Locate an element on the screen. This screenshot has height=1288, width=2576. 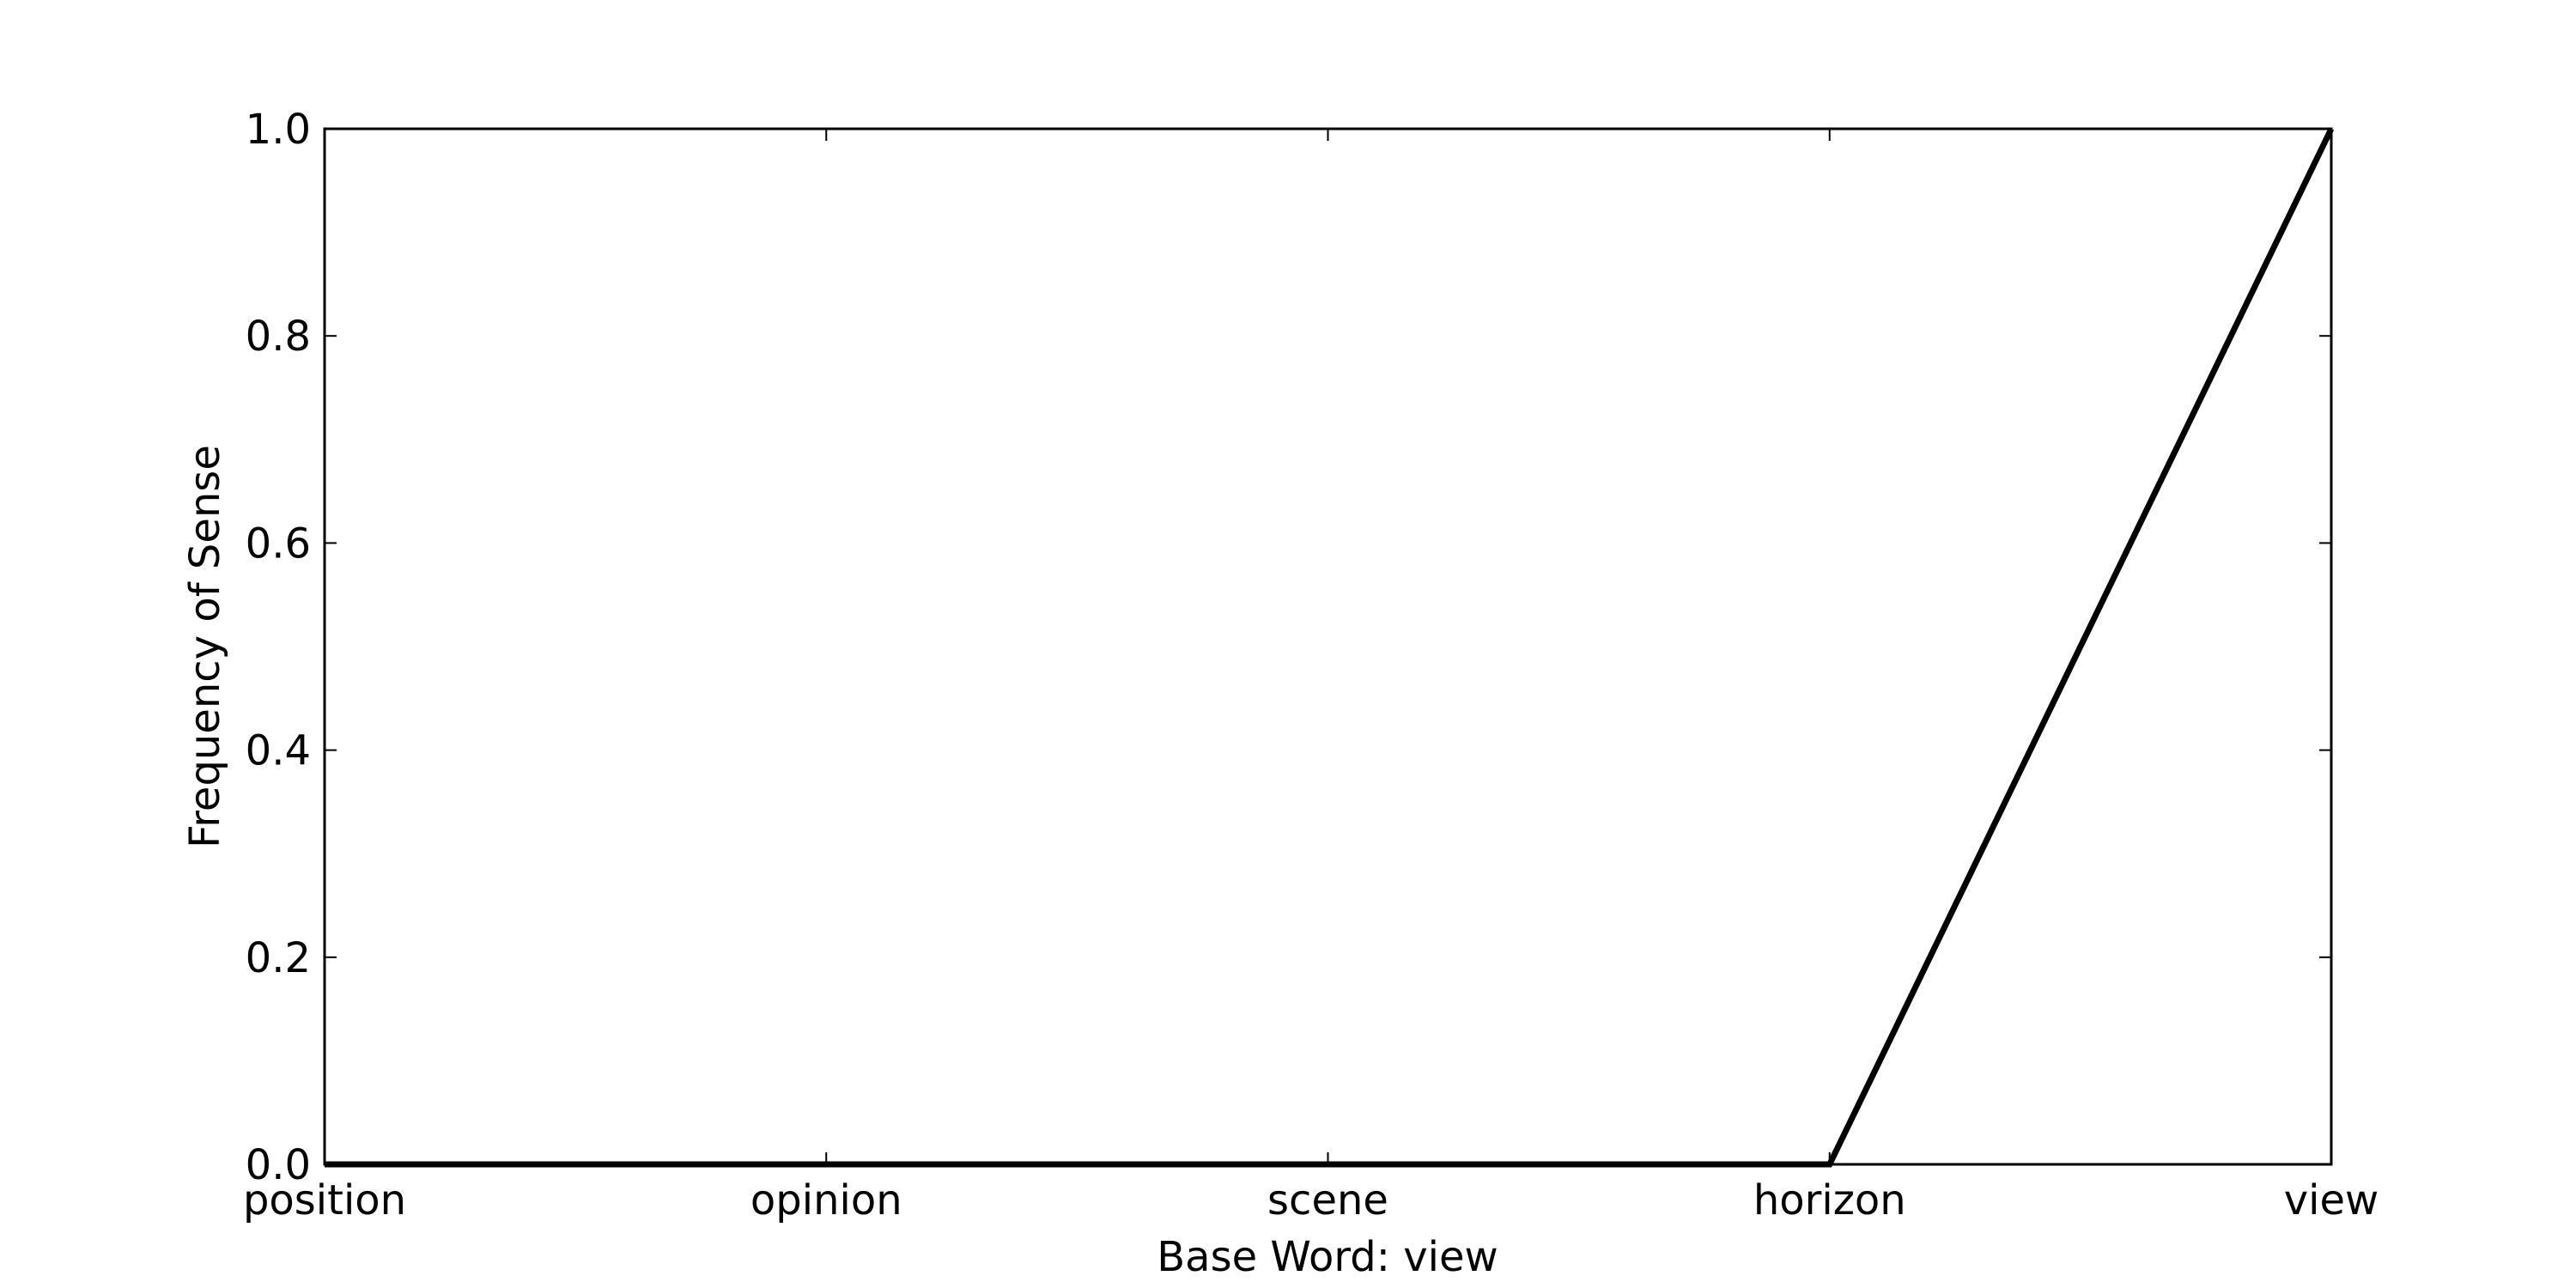
y-tick-label: 0.6 is located at coordinates (279, 543).